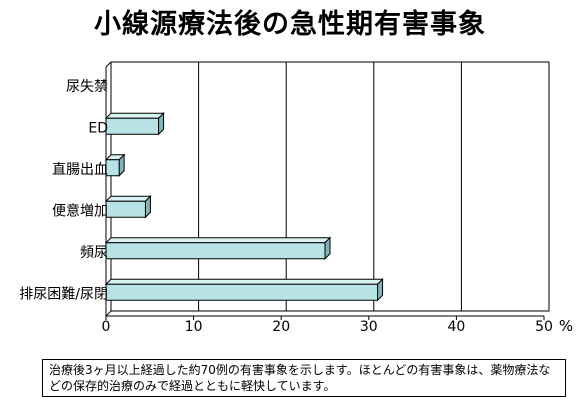  I want to click on chart-title: 小線源療法後の急性期有害事象, so click(290, 24).